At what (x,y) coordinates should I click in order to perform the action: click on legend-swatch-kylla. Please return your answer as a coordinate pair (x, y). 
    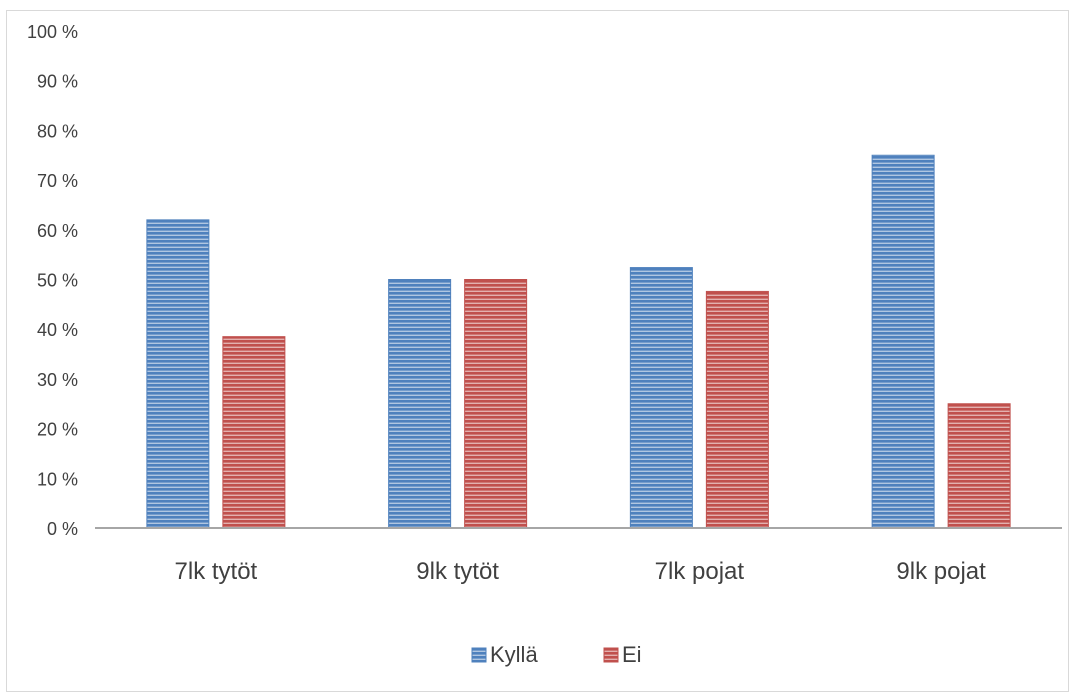
    Looking at the image, I should click on (479, 655).